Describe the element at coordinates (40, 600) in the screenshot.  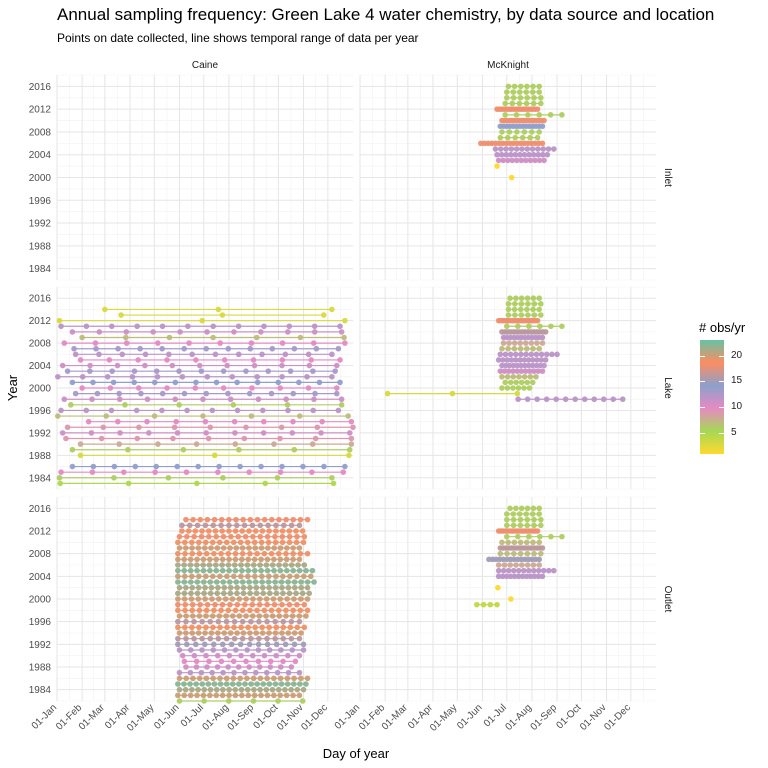
I see `y-tick-label: 2000` at that location.